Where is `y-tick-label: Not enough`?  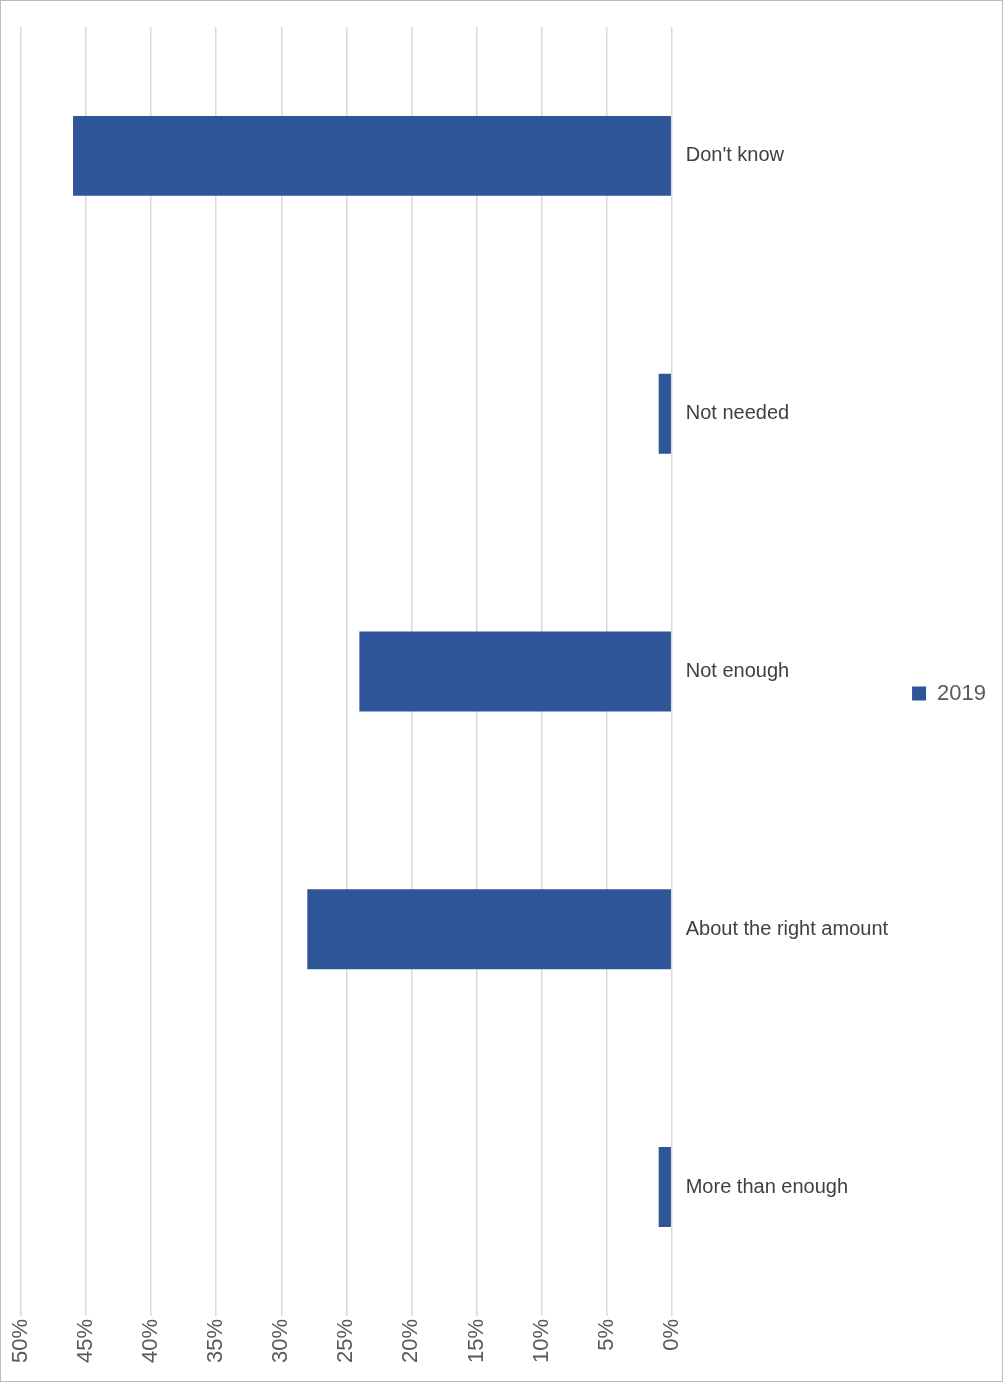 y-tick-label: Not enough is located at coordinates (737, 670).